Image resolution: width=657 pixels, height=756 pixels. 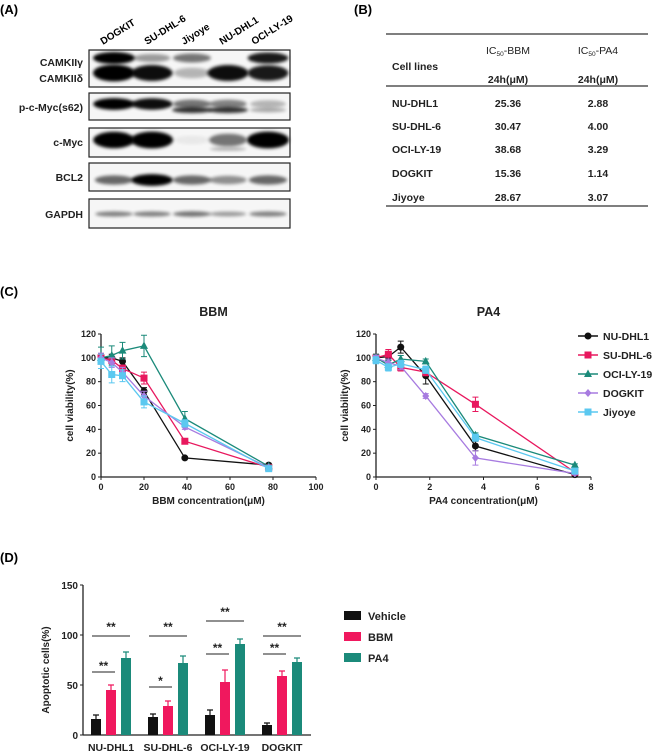 What do you see at coordinates (412, 174) in the screenshot?
I see `table-cell-line: DOGKIT` at bounding box center [412, 174].